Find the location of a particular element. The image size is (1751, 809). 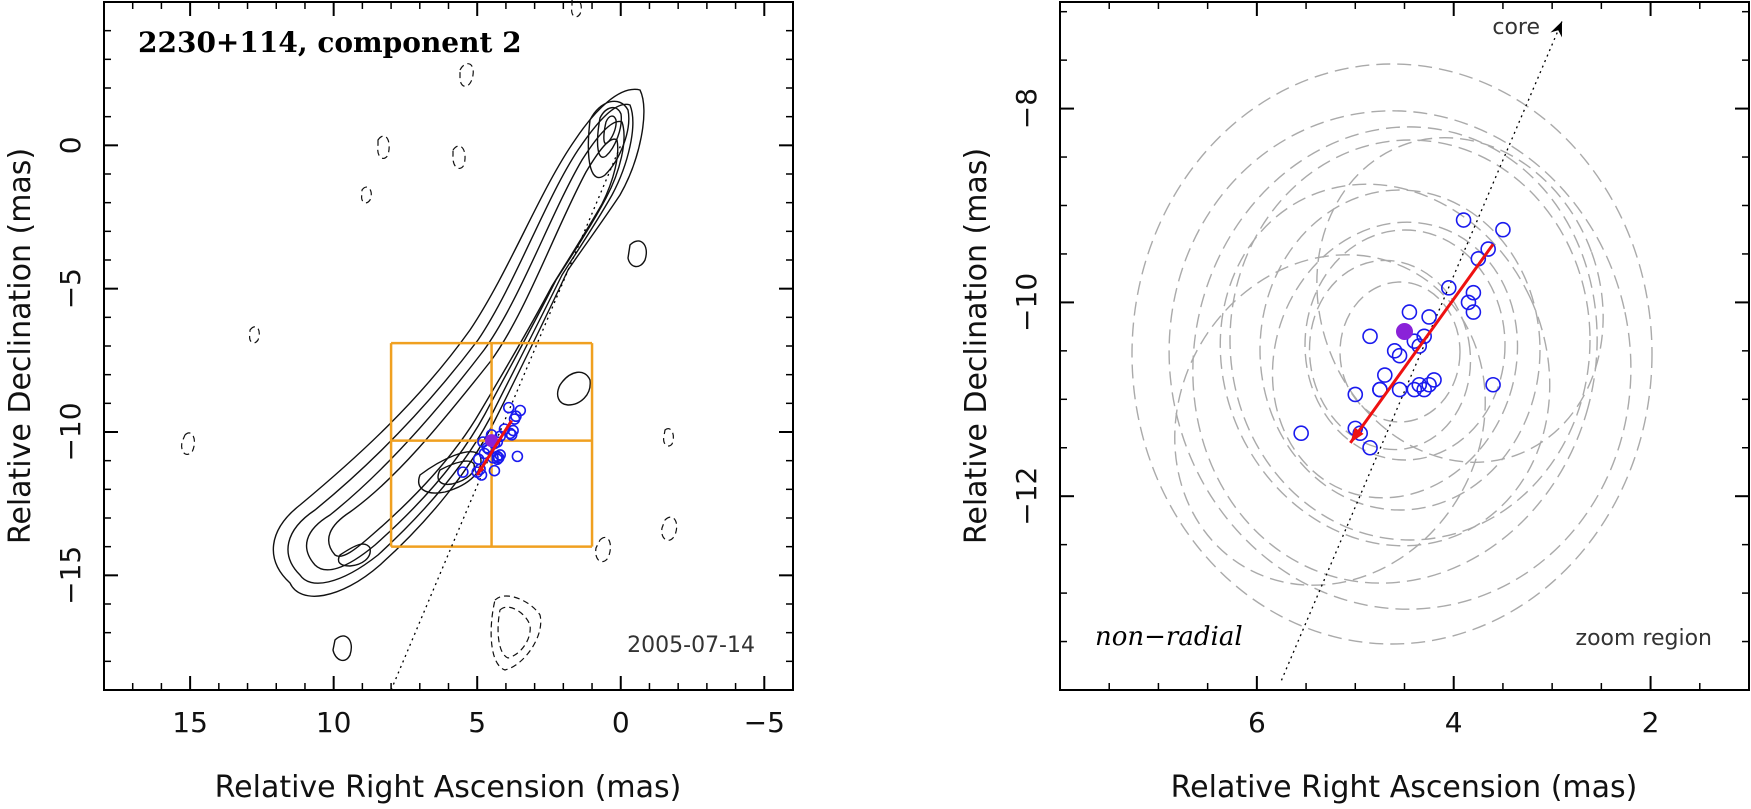

right-motion-vector-line is located at coordinates (1422, 343).